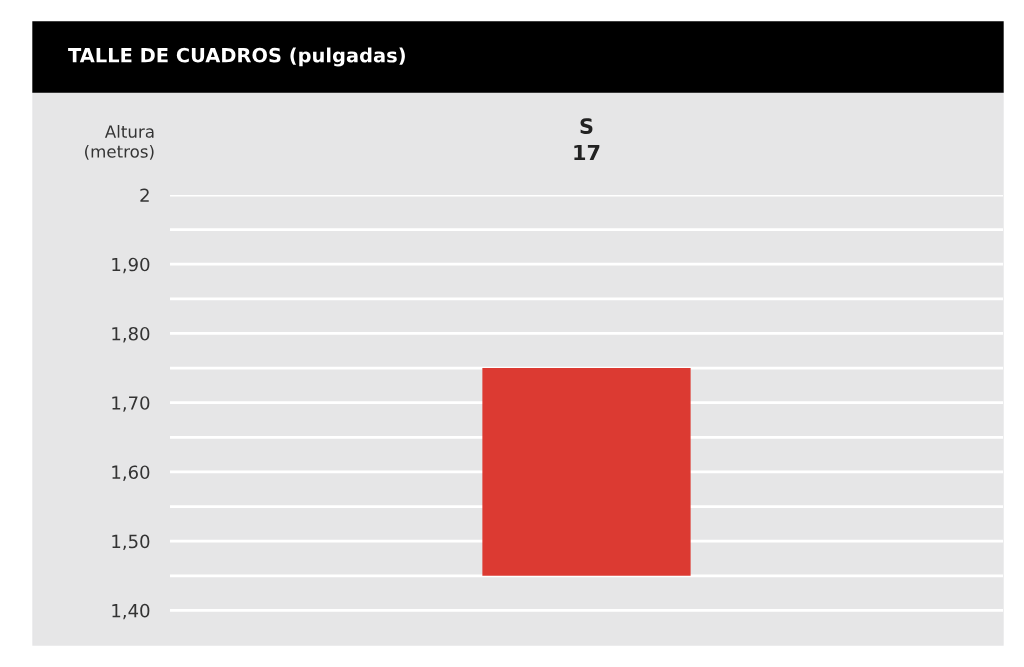 This screenshot has height=667, width=1024. I want to click on y-axis-title: Altura (metros), so click(119, 142).